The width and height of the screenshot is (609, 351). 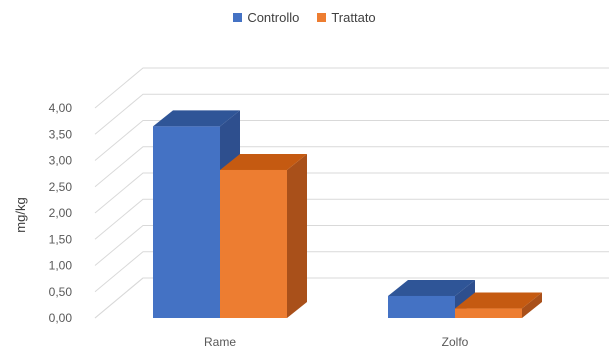 I want to click on bar-zolfo-trattato, so click(x=498, y=305).